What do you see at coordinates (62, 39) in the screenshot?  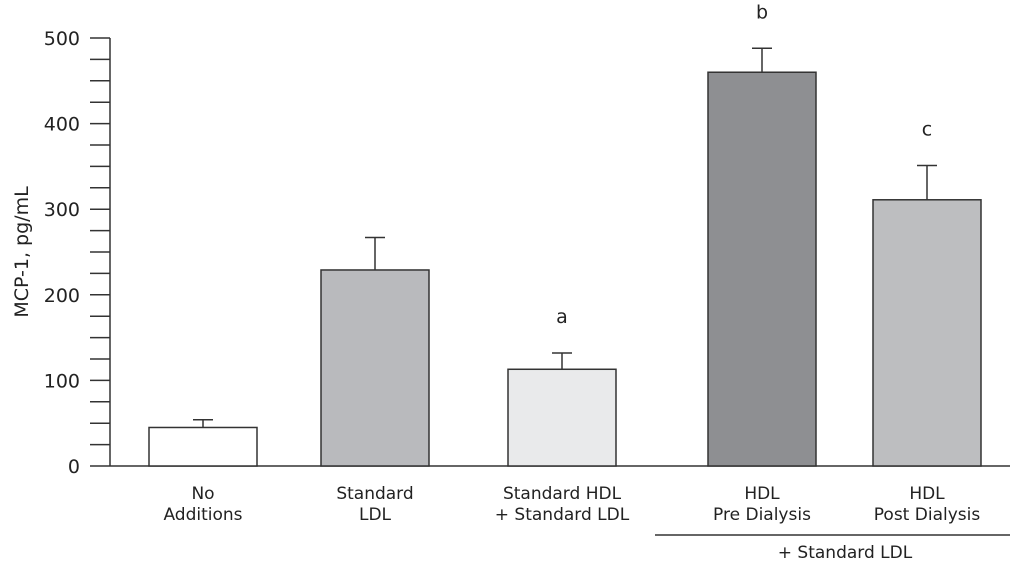 I see `y-tick-label: 500` at bounding box center [62, 39].